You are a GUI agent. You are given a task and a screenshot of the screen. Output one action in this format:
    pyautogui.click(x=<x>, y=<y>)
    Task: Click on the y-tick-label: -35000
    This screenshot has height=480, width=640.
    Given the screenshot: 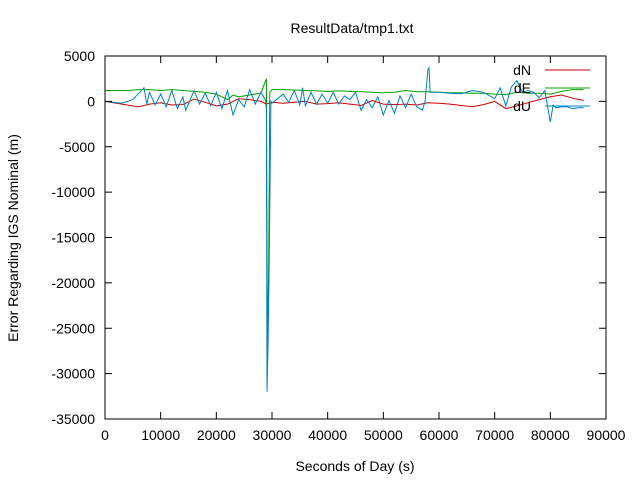 What is the action you would take?
    pyautogui.click(x=73, y=419)
    